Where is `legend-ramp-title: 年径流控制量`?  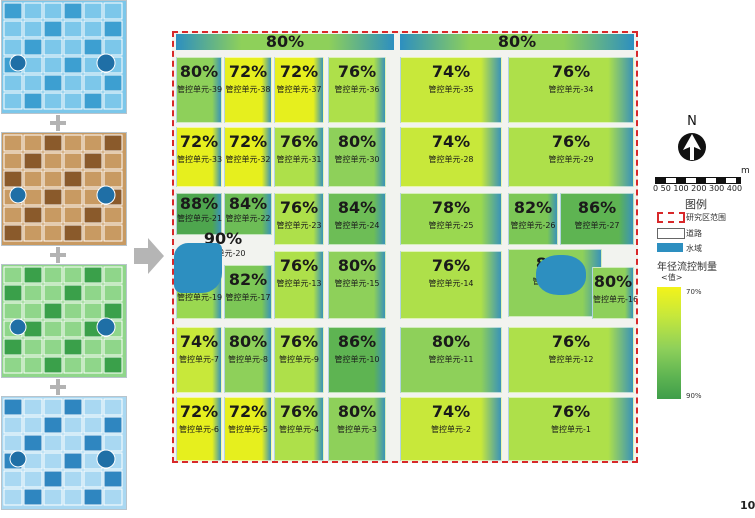
legend-ramp-title: 年径流控制量 is located at coordinates (687, 267).